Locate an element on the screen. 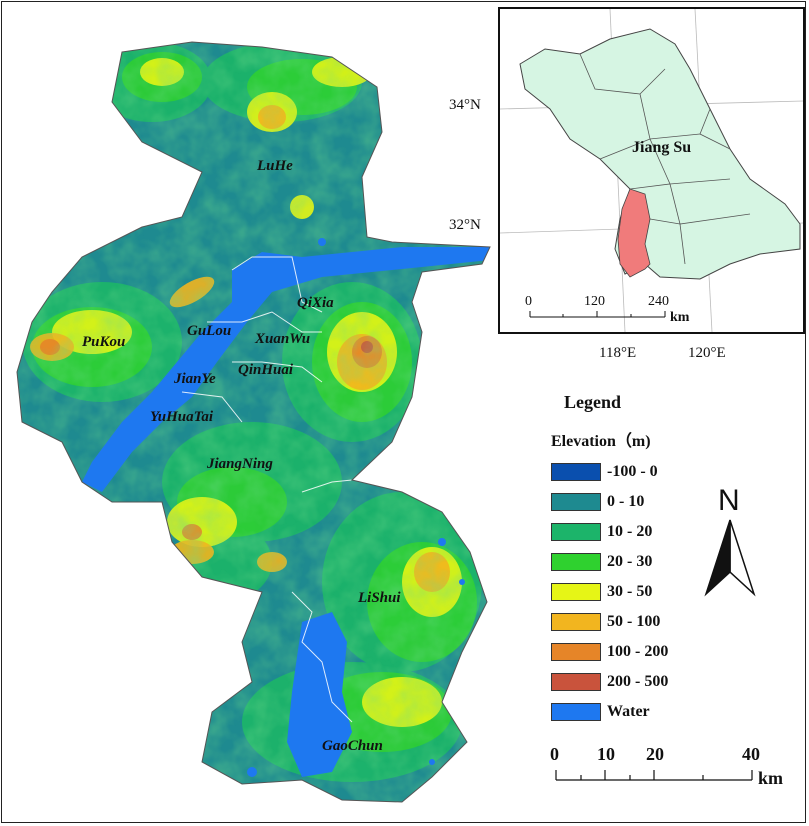  legend-label: Water is located at coordinates (628, 711).